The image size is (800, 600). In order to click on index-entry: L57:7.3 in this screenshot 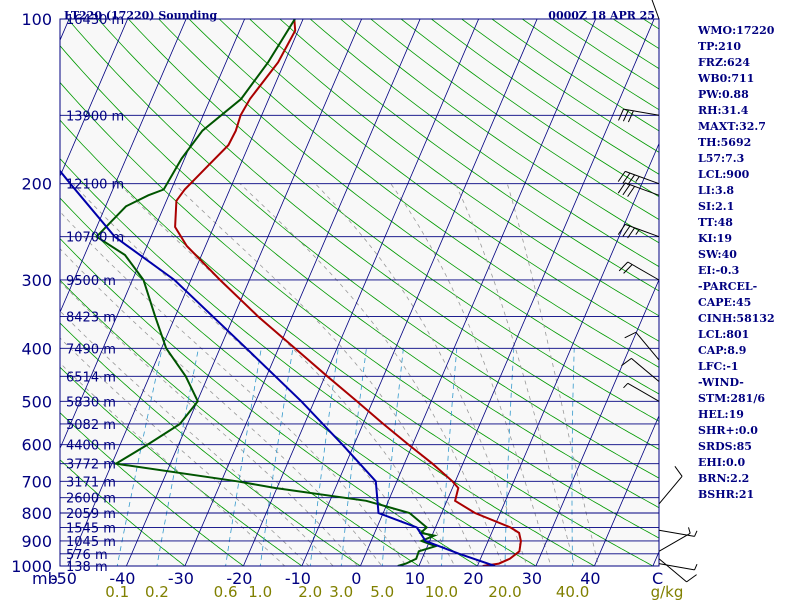, I will do `click(721, 158)`.